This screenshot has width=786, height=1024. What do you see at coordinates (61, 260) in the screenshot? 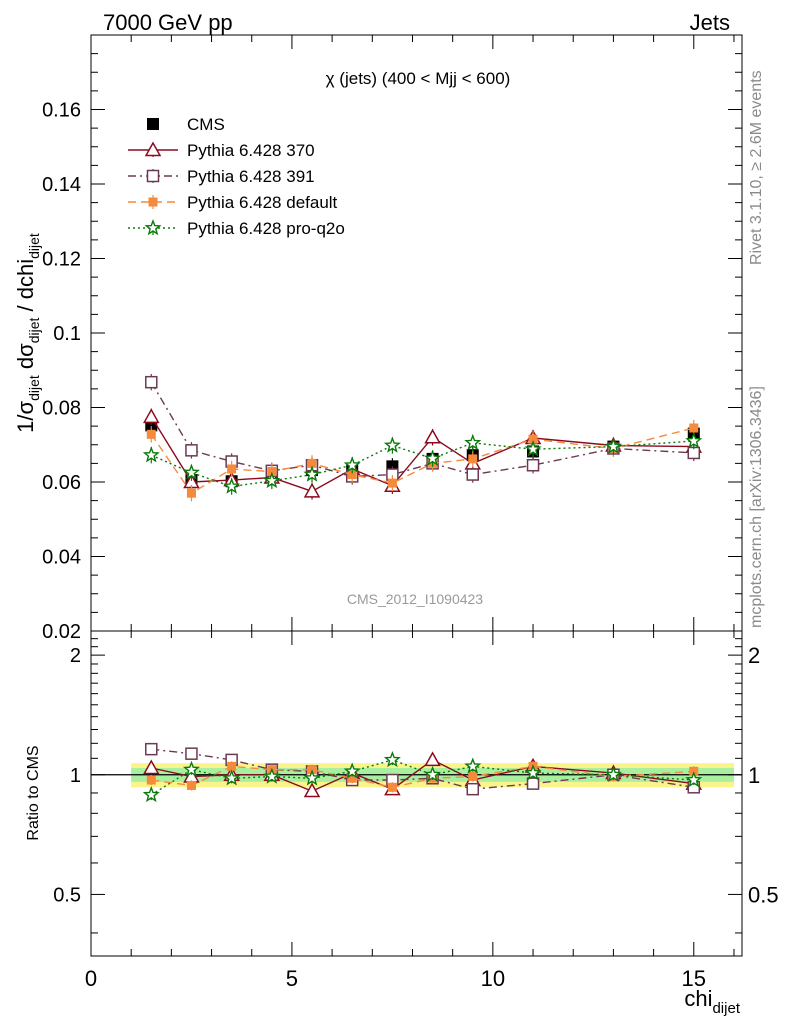
I see `y-tick-label: 0.12` at bounding box center [61, 260].